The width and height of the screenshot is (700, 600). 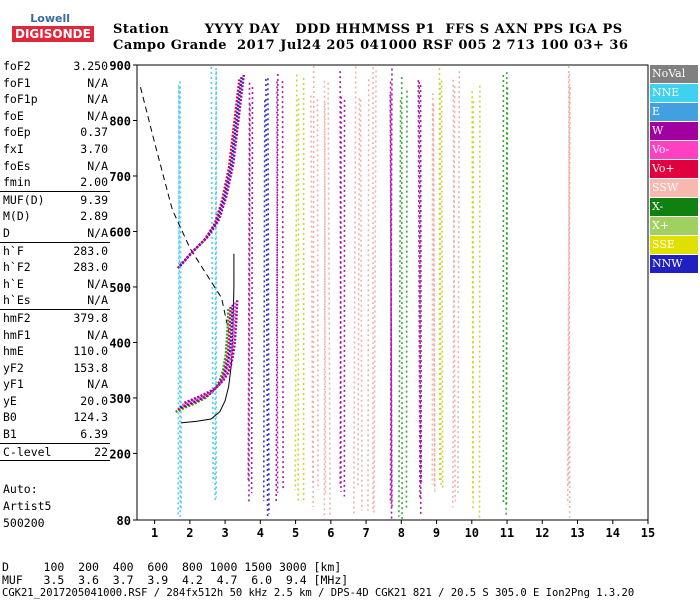 What do you see at coordinates (577, 533) in the screenshot?
I see `x-tick-label: 13` at bounding box center [577, 533].